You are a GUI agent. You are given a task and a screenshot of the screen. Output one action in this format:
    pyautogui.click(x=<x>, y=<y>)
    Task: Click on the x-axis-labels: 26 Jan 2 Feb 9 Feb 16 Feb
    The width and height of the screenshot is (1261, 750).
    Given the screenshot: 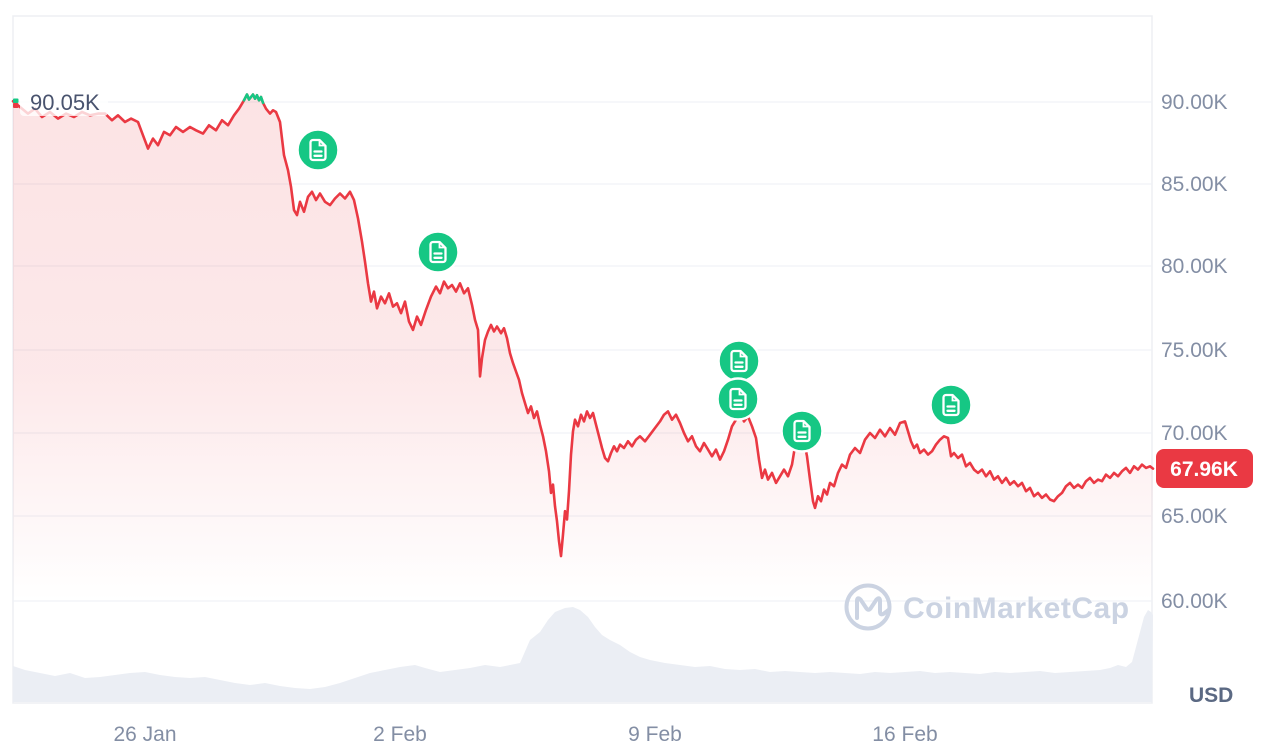 What is the action you would take?
    pyautogui.click(x=525, y=734)
    